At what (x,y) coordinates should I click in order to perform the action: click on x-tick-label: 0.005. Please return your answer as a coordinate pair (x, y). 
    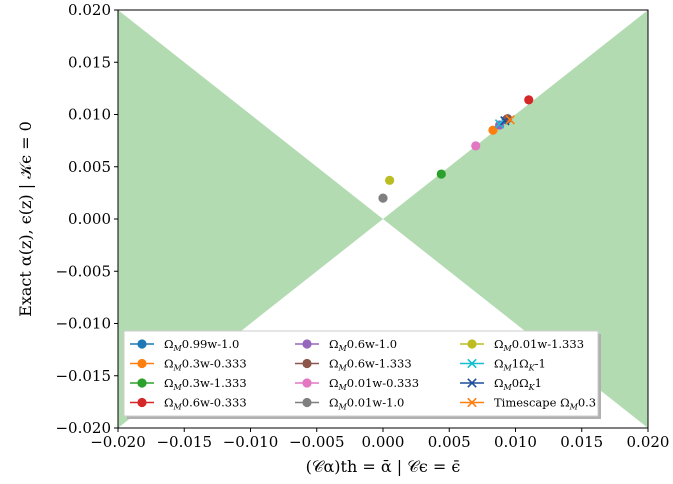
    Looking at the image, I should click on (449, 442).